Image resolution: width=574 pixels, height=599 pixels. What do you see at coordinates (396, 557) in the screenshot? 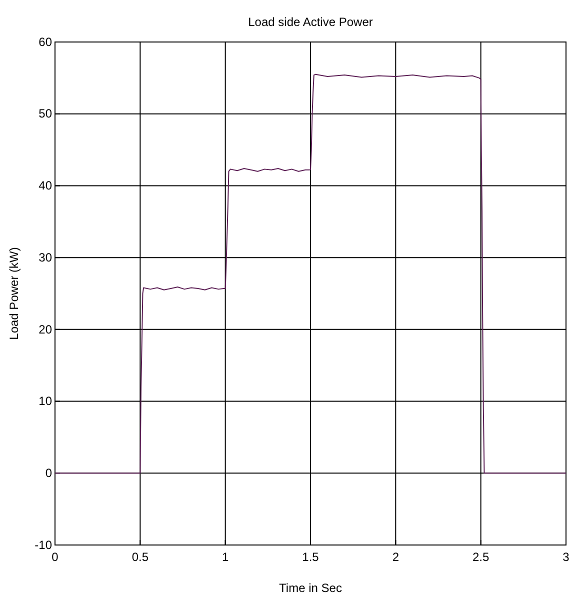
I see `x-tick-label: 2` at bounding box center [396, 557].